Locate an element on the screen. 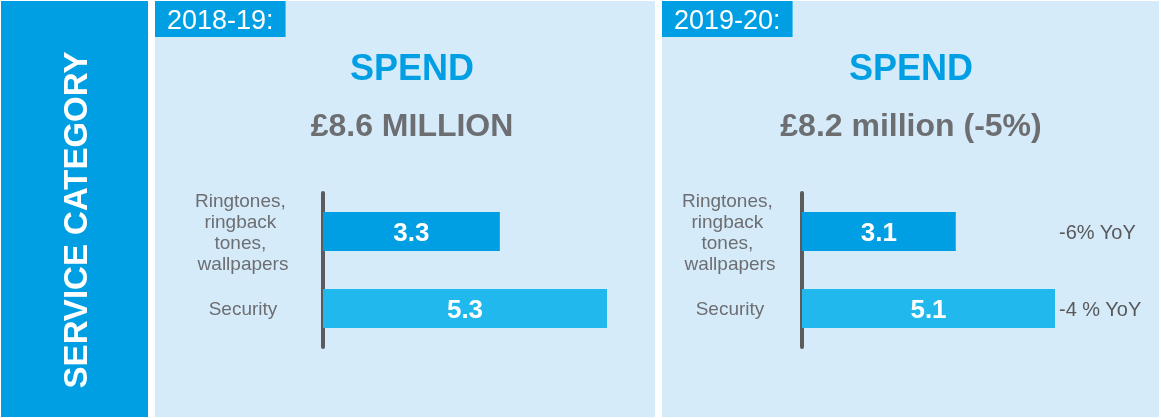  text: 2018-19: is located at coordinates (220, 19).